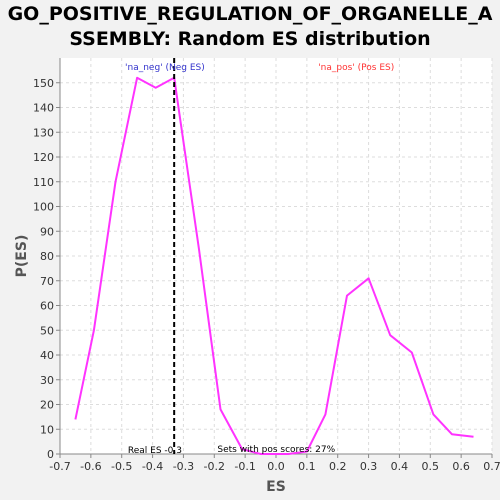 This screenshot has width=500, height=500. I want to click on y-tick-label: 130, so click(43, 132).